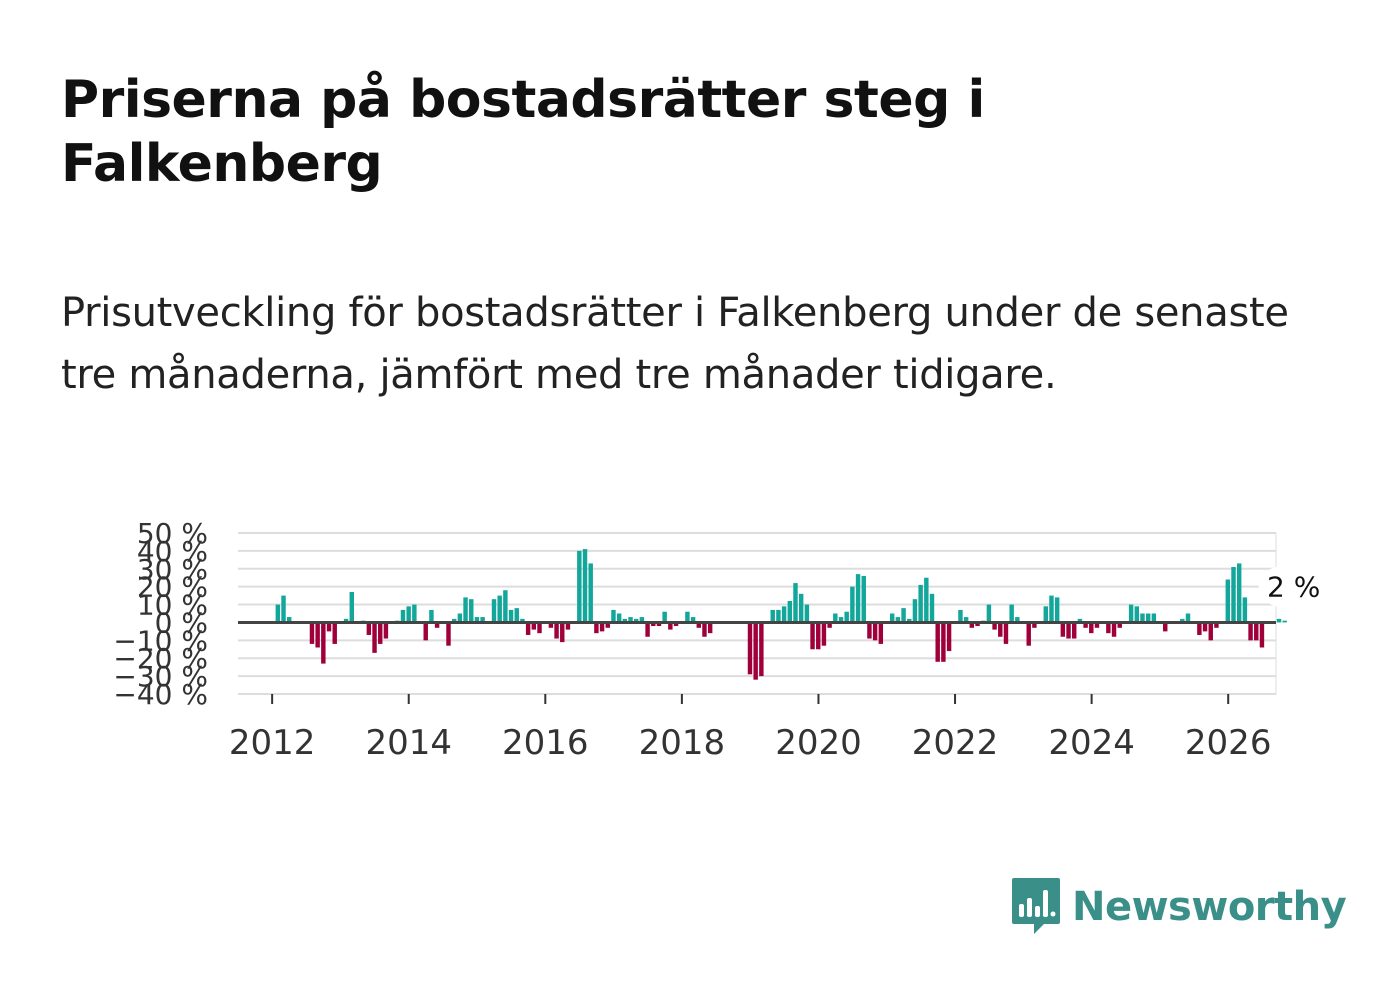  What do you see at coordinates (160, 658) in the screenshot?
I see `y-tick-label: −20 %` at bounding box center [160, 658].